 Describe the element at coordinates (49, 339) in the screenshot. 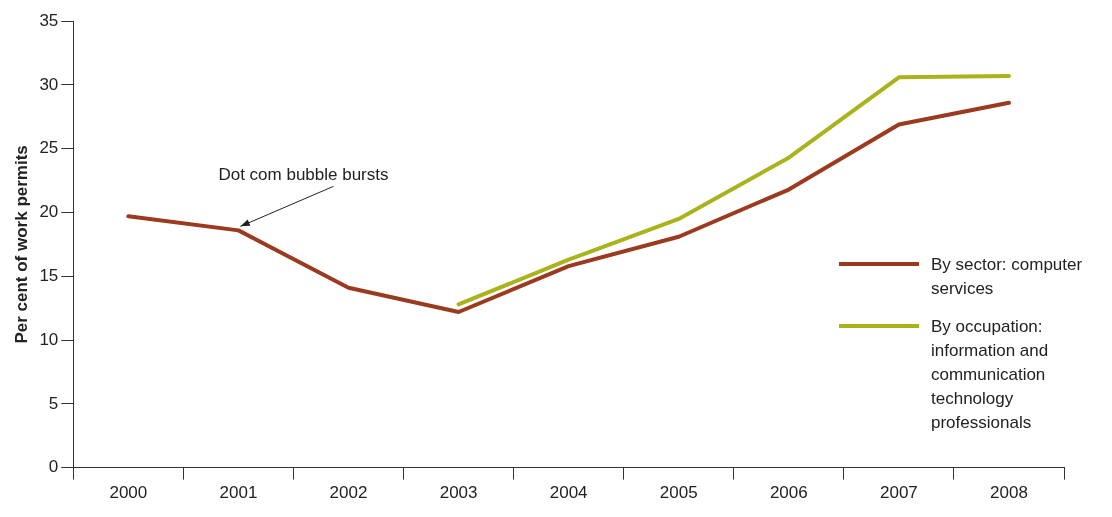

I see `y-tick-label: 10` at that location.